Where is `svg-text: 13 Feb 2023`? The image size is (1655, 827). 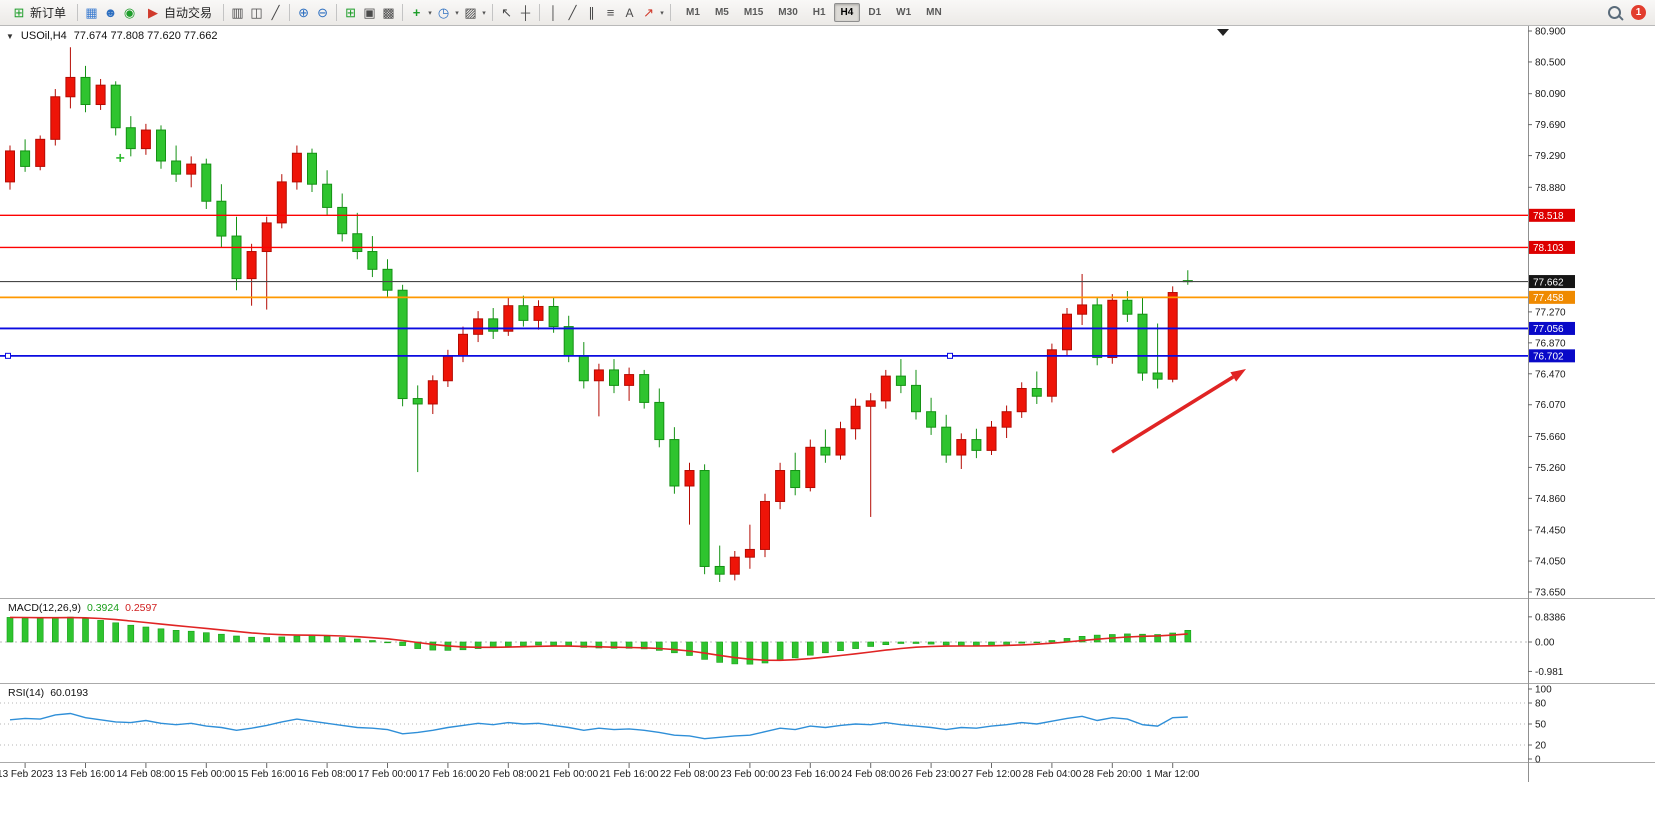 svg-text: 13 Feb 2023 is located at coordinates (27, 774).